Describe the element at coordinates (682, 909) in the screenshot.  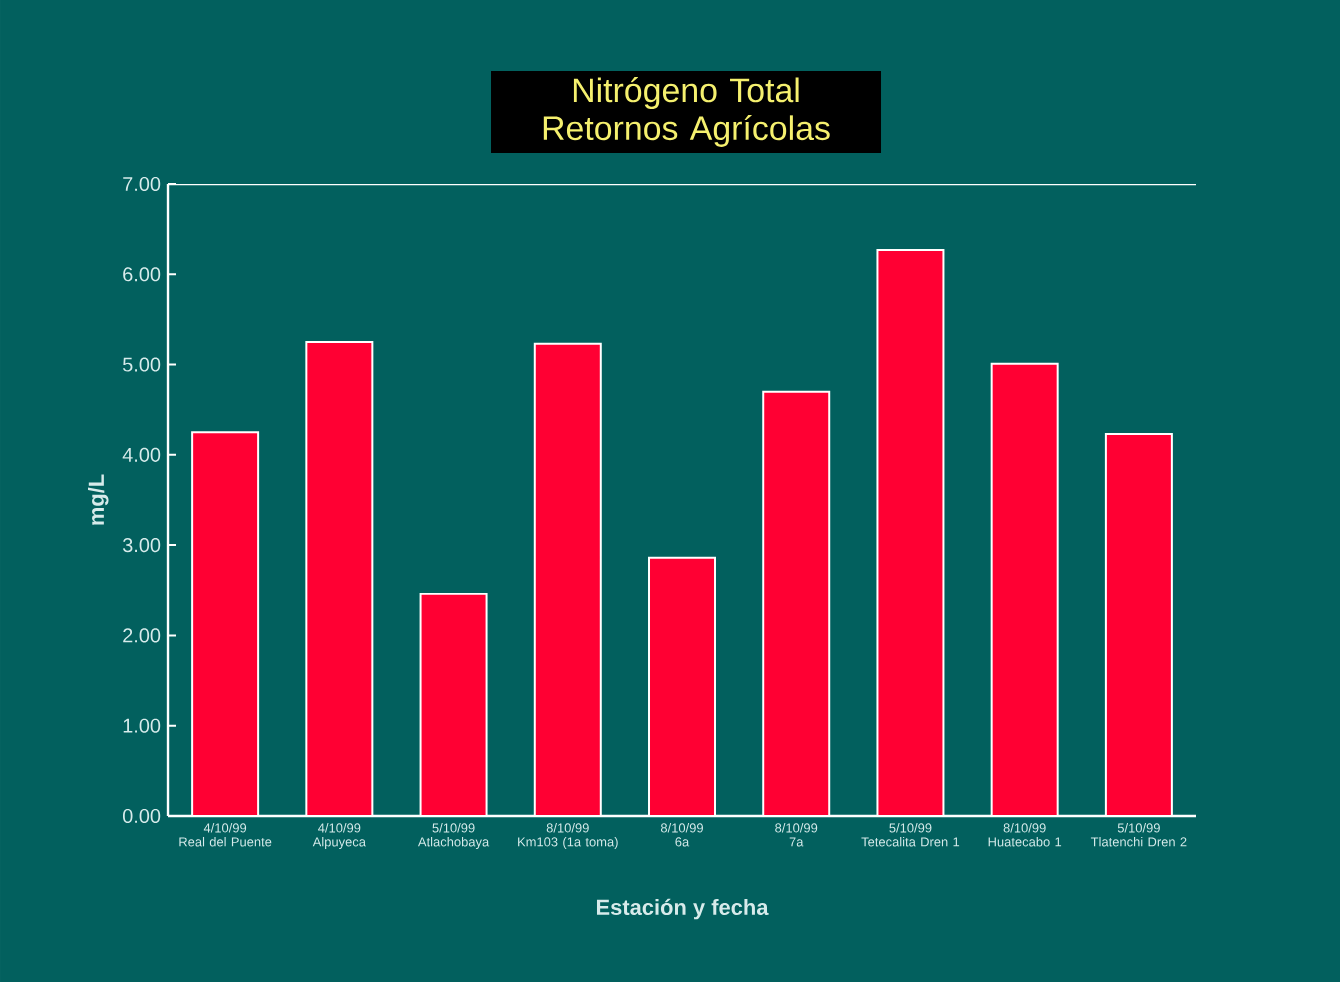
I see `x-axis-title: Estación y fecha` at that location.